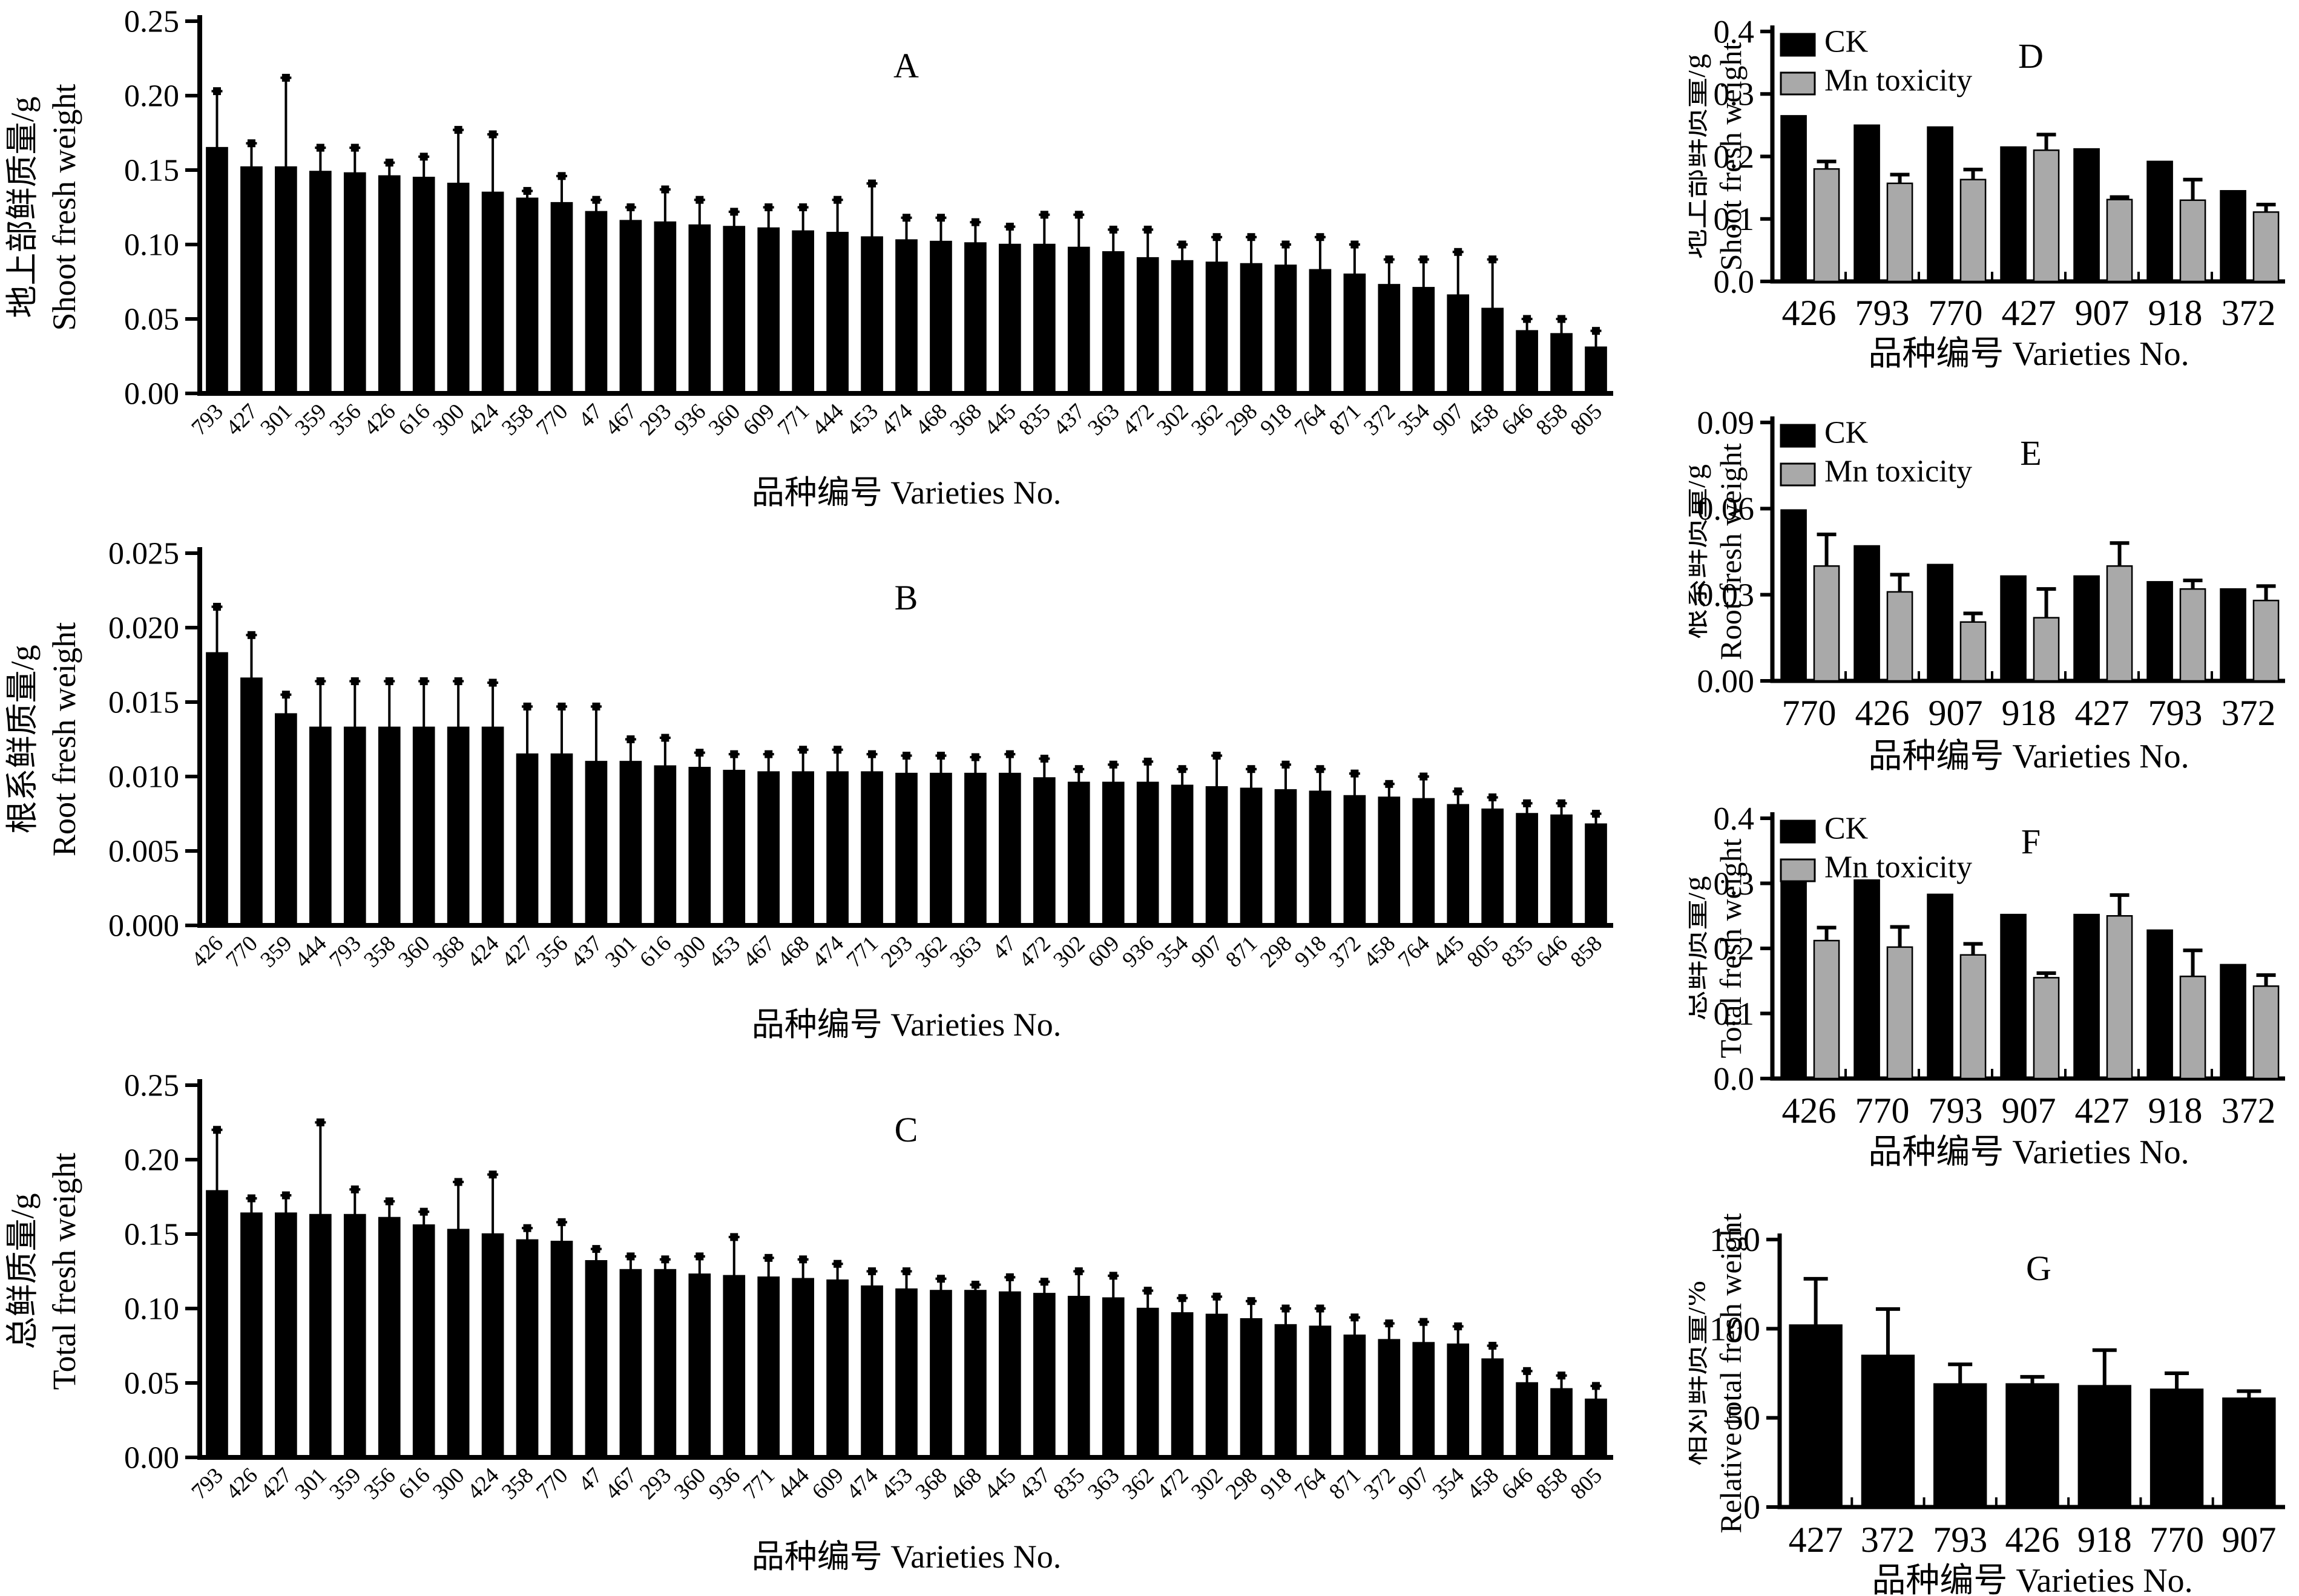 The image size is (2299, 1596). What do you see at coordinates (1846, 433) in the screenshot?
I see `legend-label-ck: CK` at bounding box center [1846, 433].